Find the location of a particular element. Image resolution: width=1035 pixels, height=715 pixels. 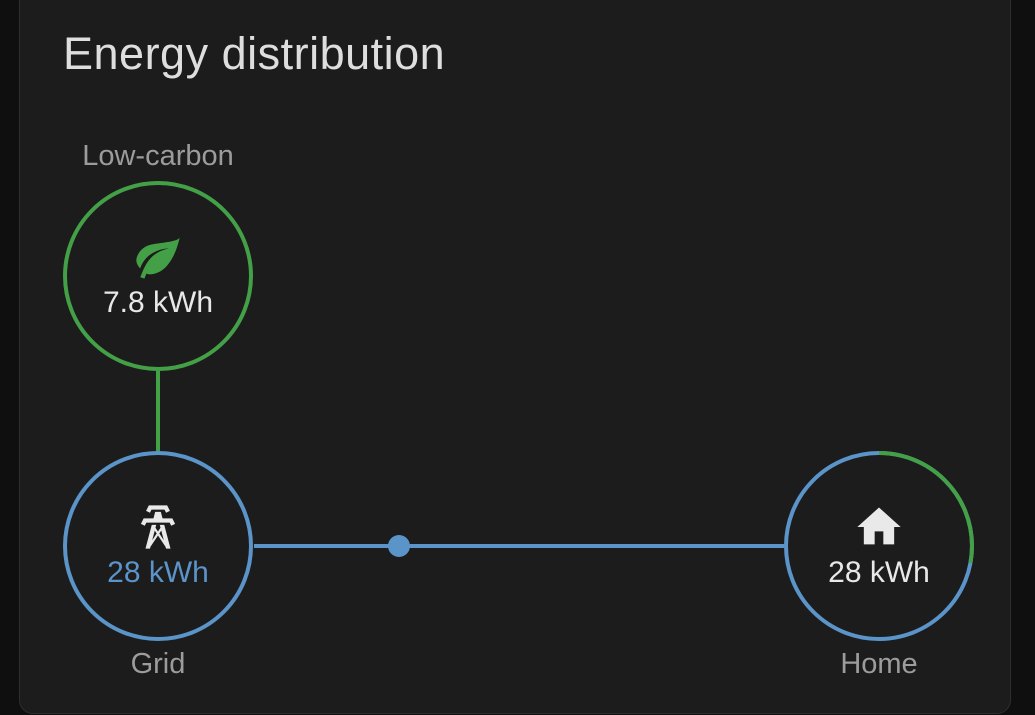

home-ring-lowcarbon-arc is located at coordinates (879, 546).